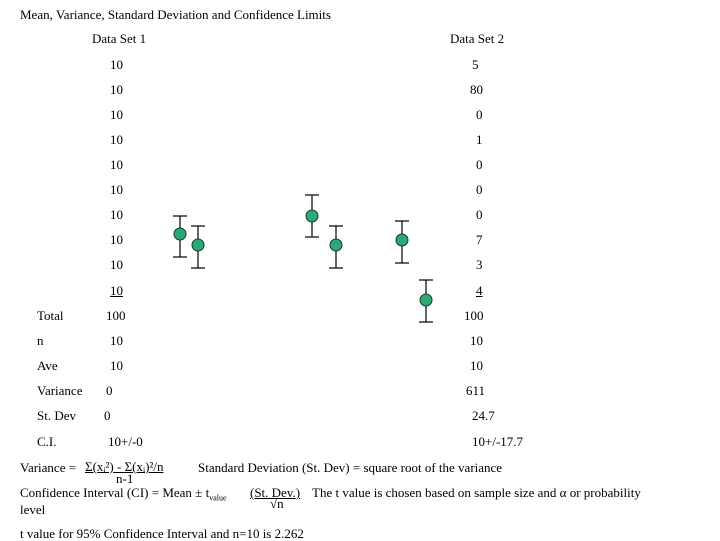 This screenshot has height=541, width=720. What do you see at coordinates (33, 509) in the screenshot?
I see `ci-note-continued: level` at bounding box center [33, 509].